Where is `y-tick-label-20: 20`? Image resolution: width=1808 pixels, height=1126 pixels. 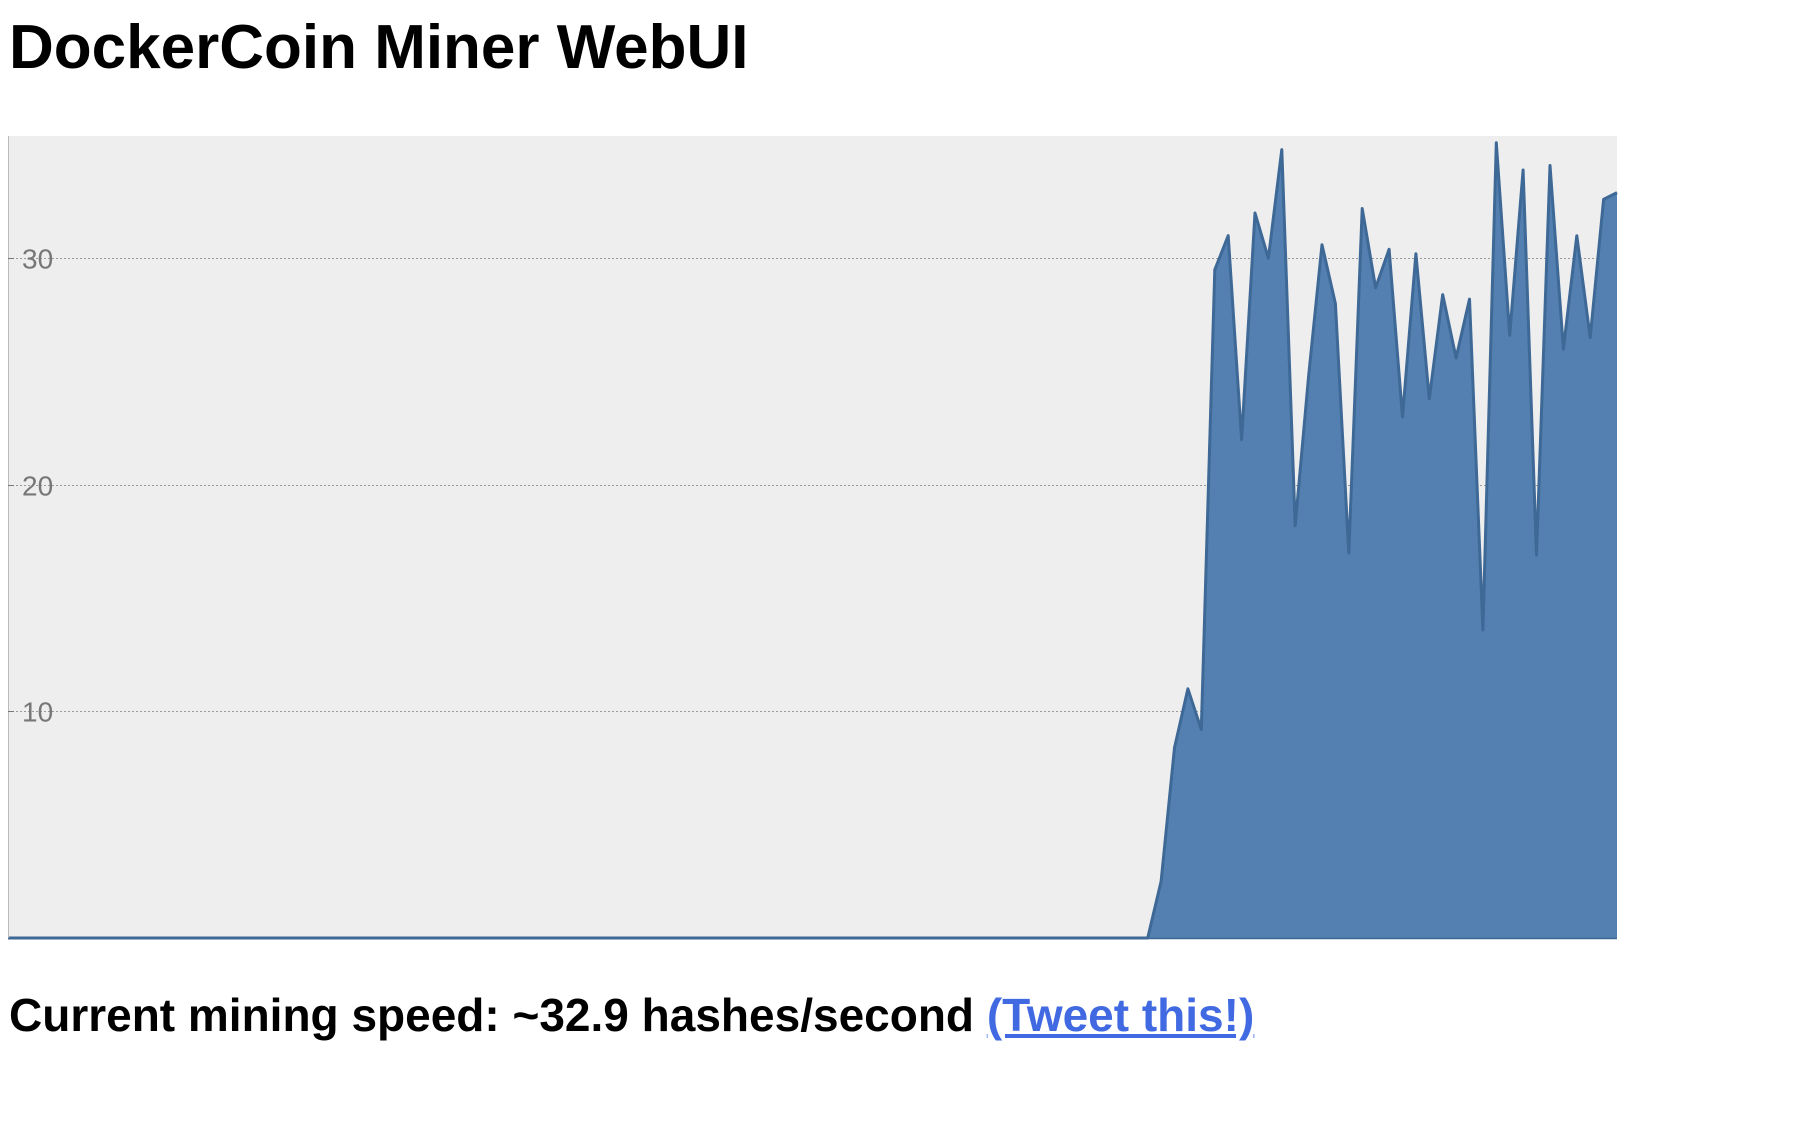
y-tick-label-20: 20 is located at coordinates (37, 486).